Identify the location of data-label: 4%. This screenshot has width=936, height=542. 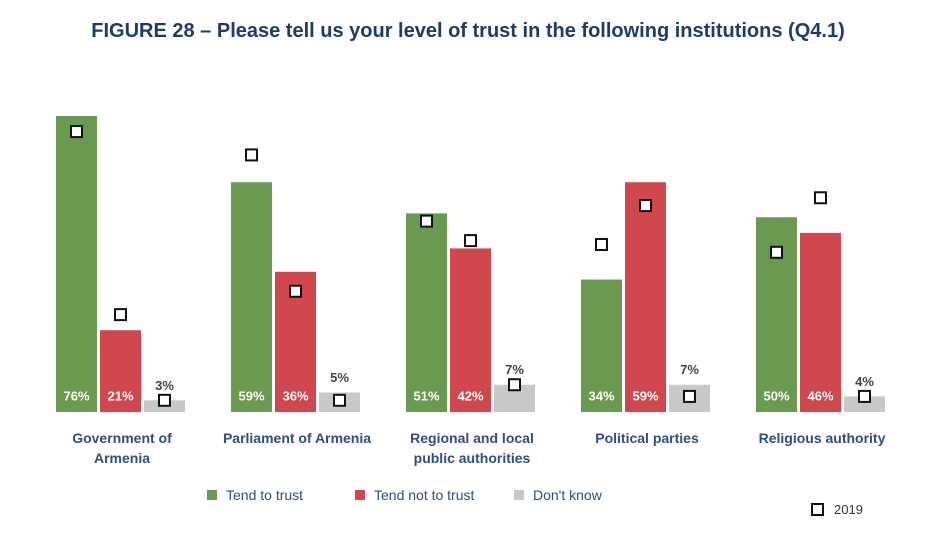
(864, 381).